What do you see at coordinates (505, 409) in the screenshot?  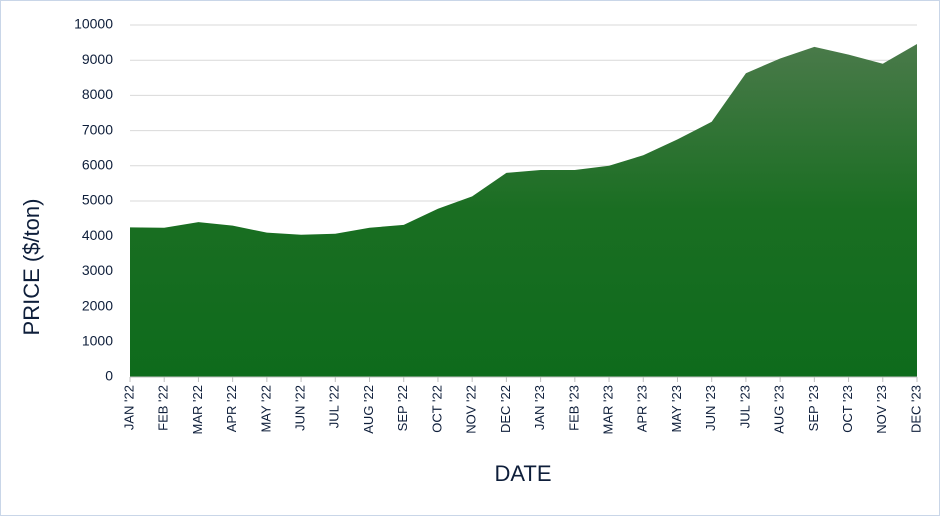 I see `x-tick-label: DEC '22` at bounding box center [505, 409].